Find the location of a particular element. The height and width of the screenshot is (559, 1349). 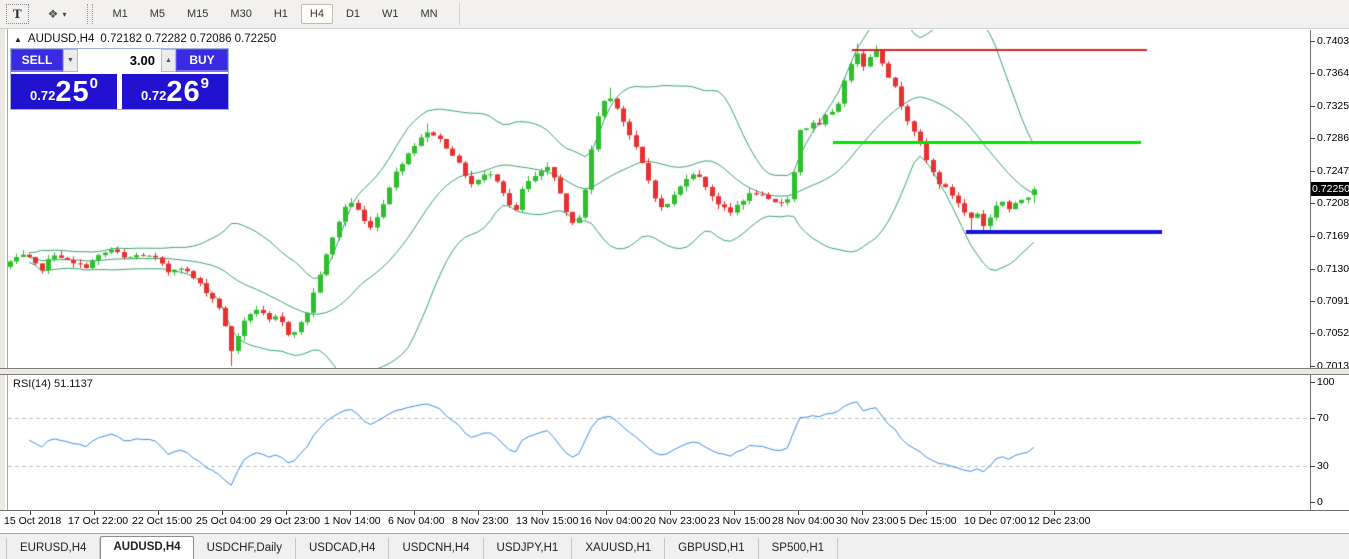

current-price-tag: 0.72250 is located at coordinates (1330, 189).